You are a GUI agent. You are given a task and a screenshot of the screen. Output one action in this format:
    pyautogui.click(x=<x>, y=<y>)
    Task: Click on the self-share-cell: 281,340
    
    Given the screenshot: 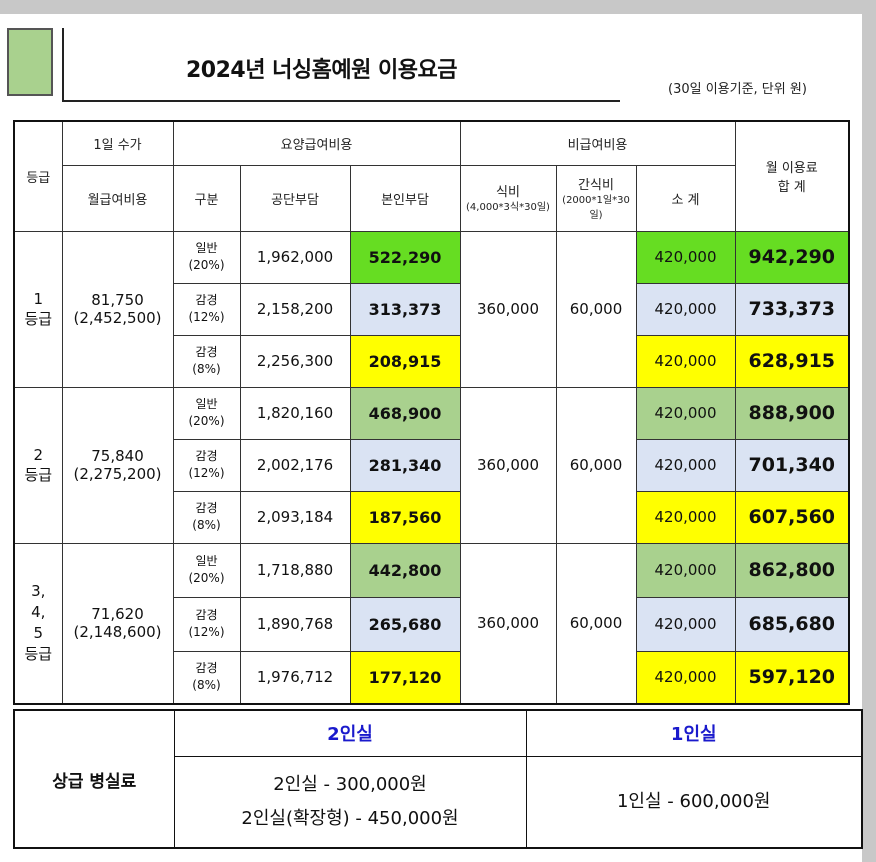 What is the action you would take?
    pyautogui.click(x=405, y=465)
    